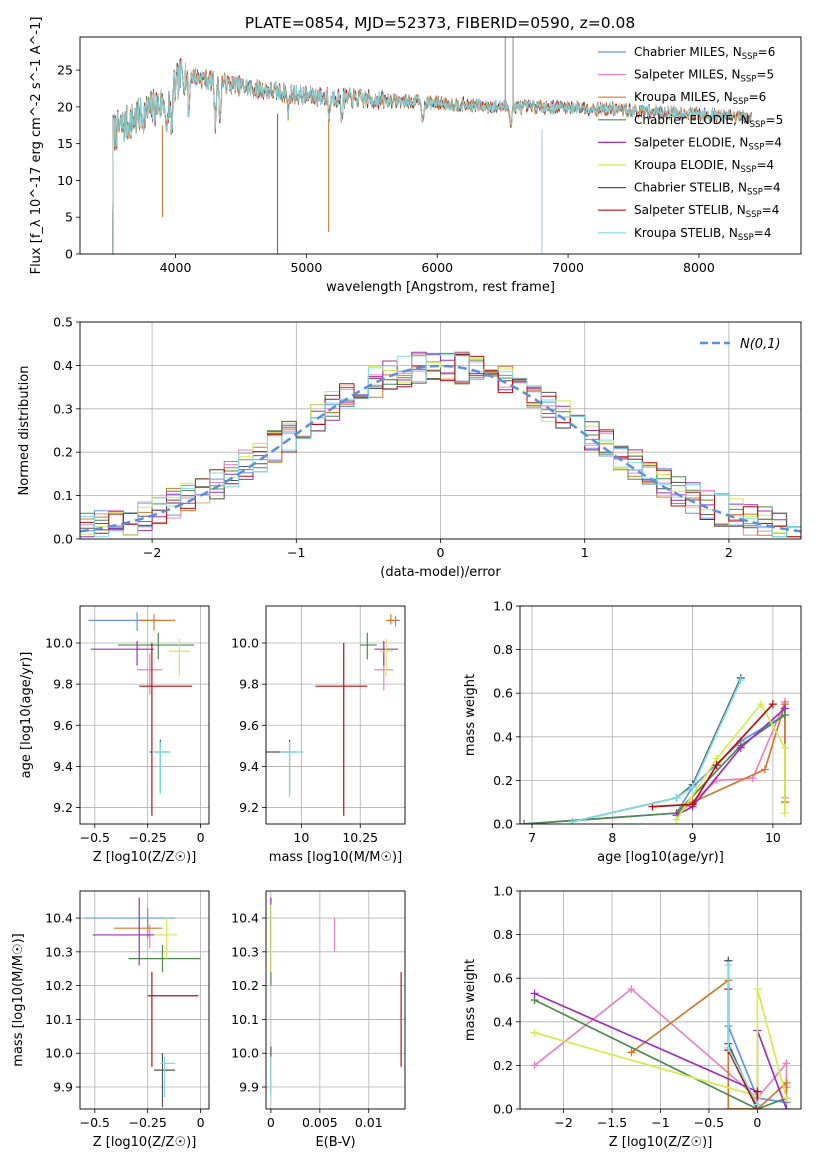 The height and width of the screenshot is (1170, 819). What do you see at coordinates (503, 1021) in the screenshot?
I see `y-tick-label: 0.4` at bounding box center [503, 1021].